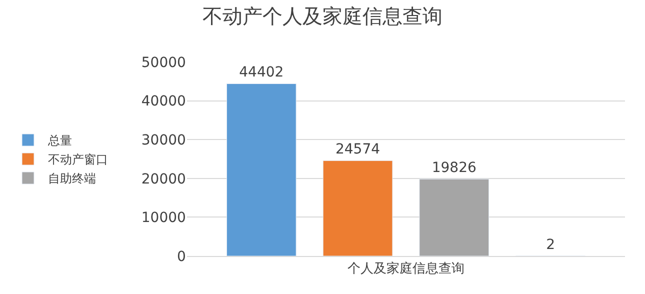 This screenshot has height=294, width=645. What do you see at coordinates (163, 218) in the screenshot?
I see `y-tick-label: 10000` at bounding box center [163, 218].